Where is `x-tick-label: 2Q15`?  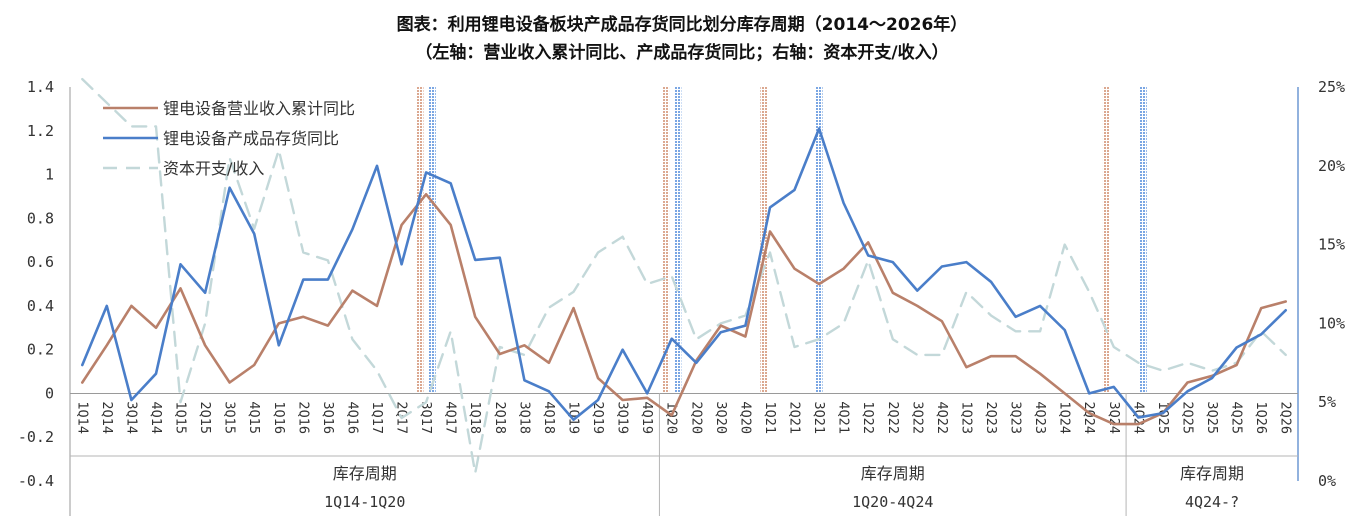
x-tick-label: 2Q15 is located at coordinates (205, 417).